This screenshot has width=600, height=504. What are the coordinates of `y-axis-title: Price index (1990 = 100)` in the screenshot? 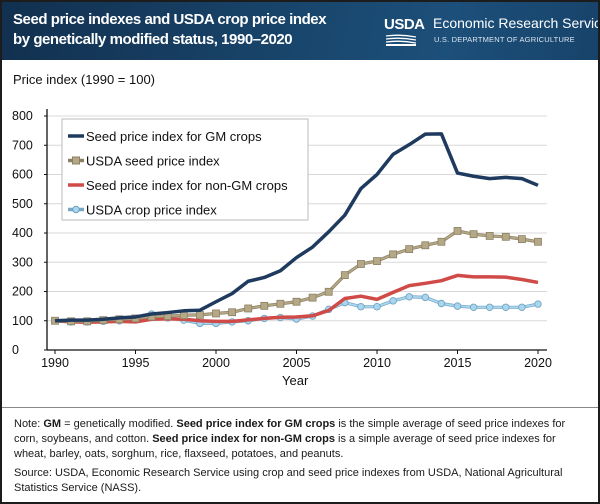 It's located at (84, 79).